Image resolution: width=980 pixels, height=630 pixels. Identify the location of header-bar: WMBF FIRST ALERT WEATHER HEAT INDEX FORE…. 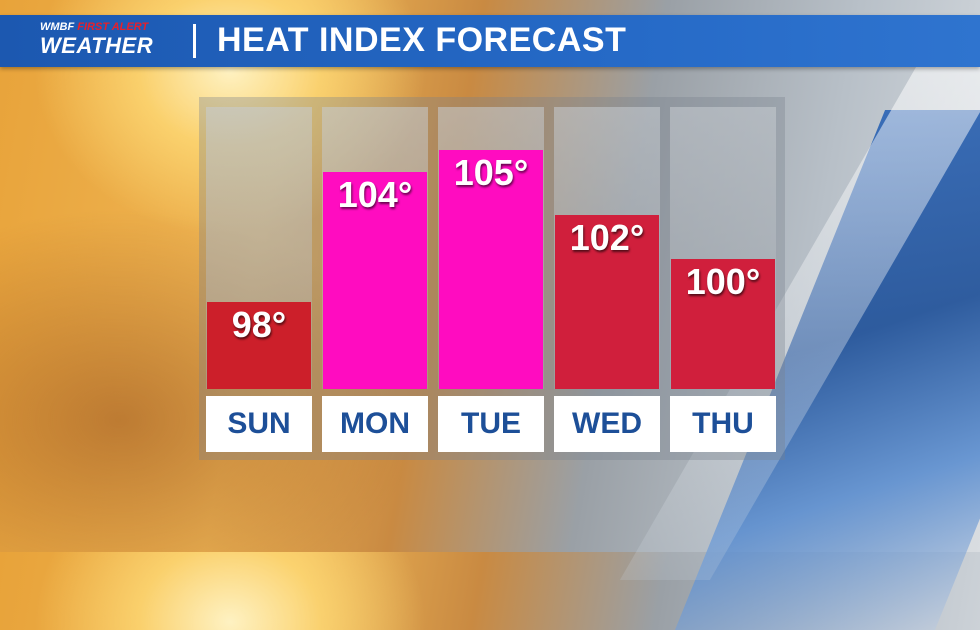
(490, 41).